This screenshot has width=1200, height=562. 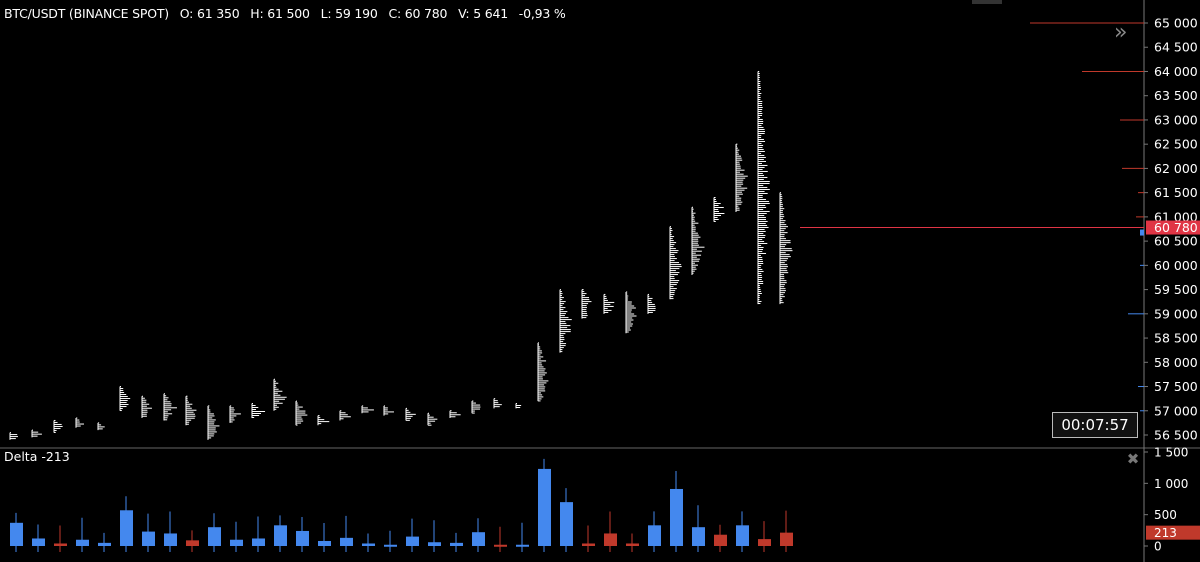 I want to click on price-tick-label: 64 500, so click(x=1176, y=47).